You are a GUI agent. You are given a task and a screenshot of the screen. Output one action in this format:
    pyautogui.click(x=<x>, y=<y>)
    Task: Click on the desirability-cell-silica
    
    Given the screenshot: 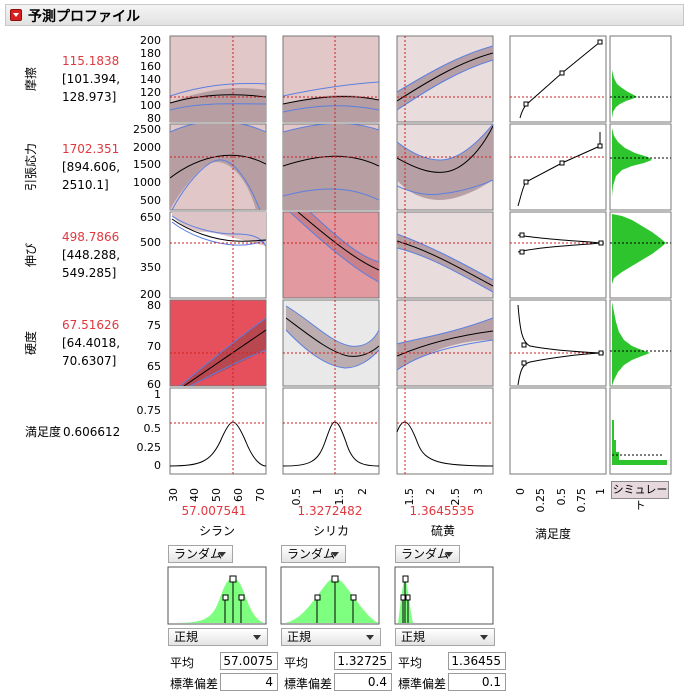 What is the action you would take?
    pyautogui.click(x=331, y=431)
    